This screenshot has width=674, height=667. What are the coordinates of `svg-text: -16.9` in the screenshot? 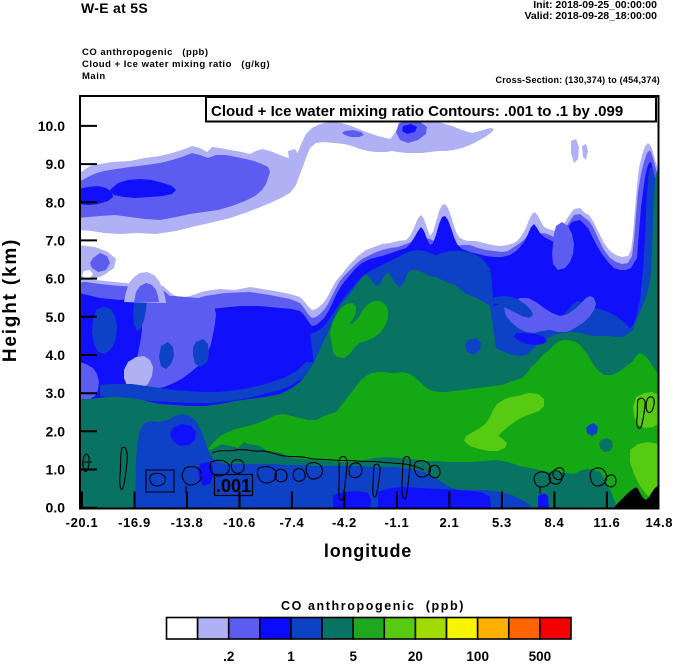 It's located at (134, 522).